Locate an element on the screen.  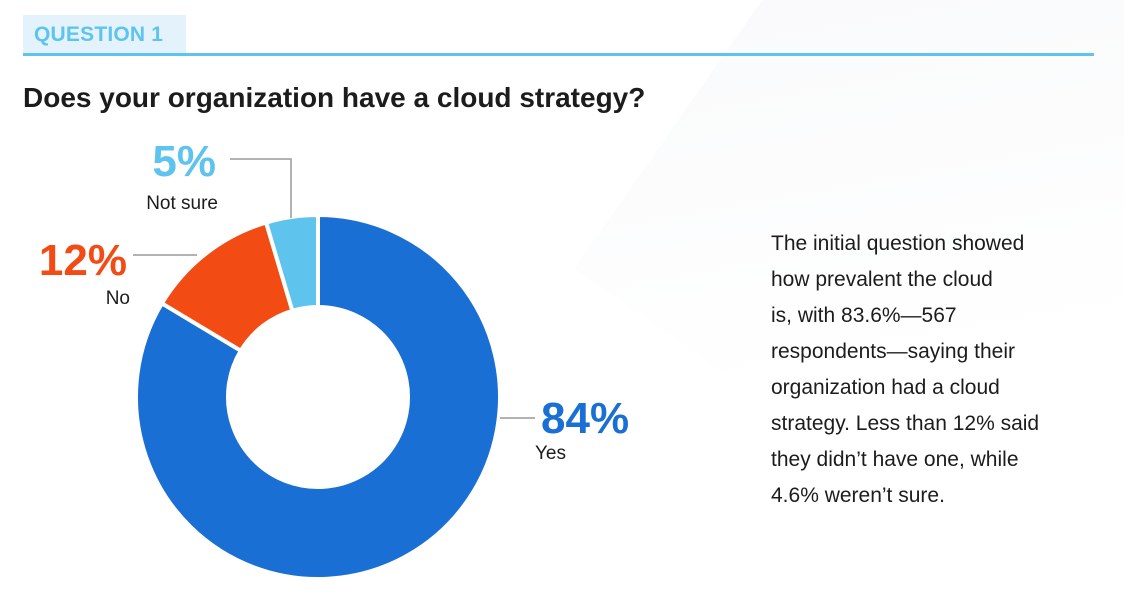
summary-line: respondents—saying their is located at coordinates (893, 351).